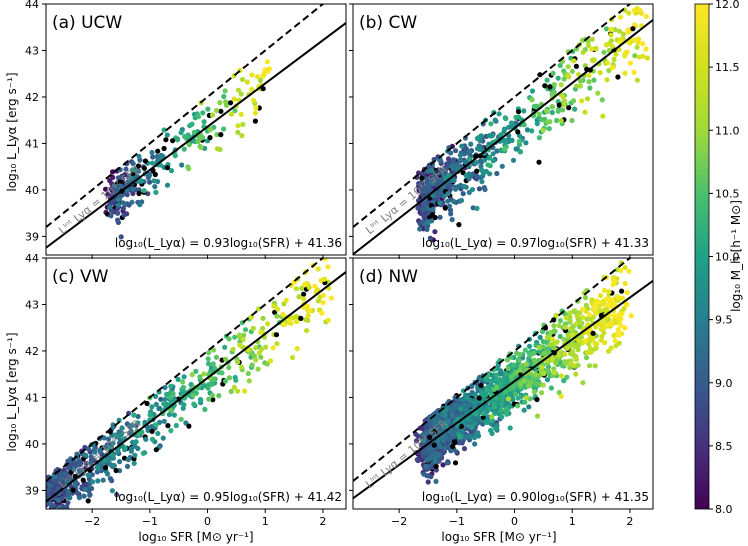 Image resolution: width=748 pixels, height=546 pixels. I want to click on colorbar-tick-label: 12.0, so click(727, 5).